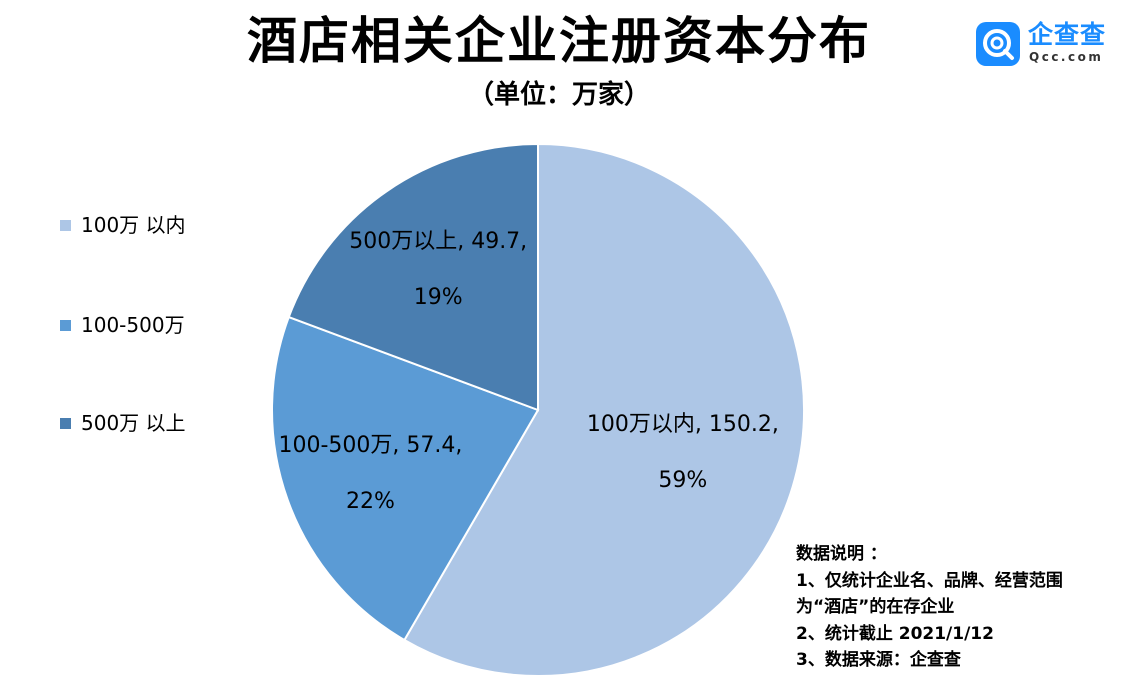  I want to click on legend-item: 500万 以上, so click(123, 423).